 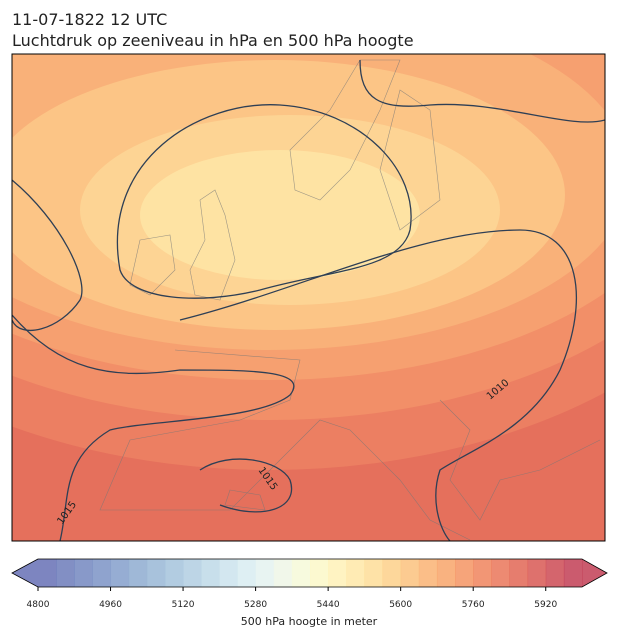 What do you see at coordinates (183, 605) in the screenshot?
I see `colorbar-tick-label: 5120` at bounding box center [183, 605].